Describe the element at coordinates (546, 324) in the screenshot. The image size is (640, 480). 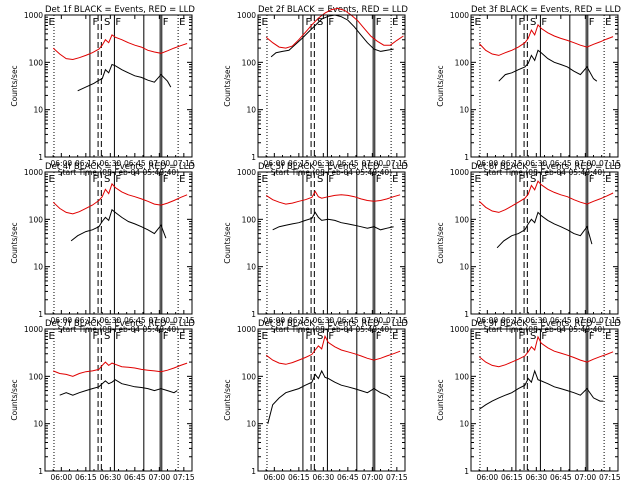
I see `panel-title: Det 9f BLACK = Events, RED = LLD` at that location.